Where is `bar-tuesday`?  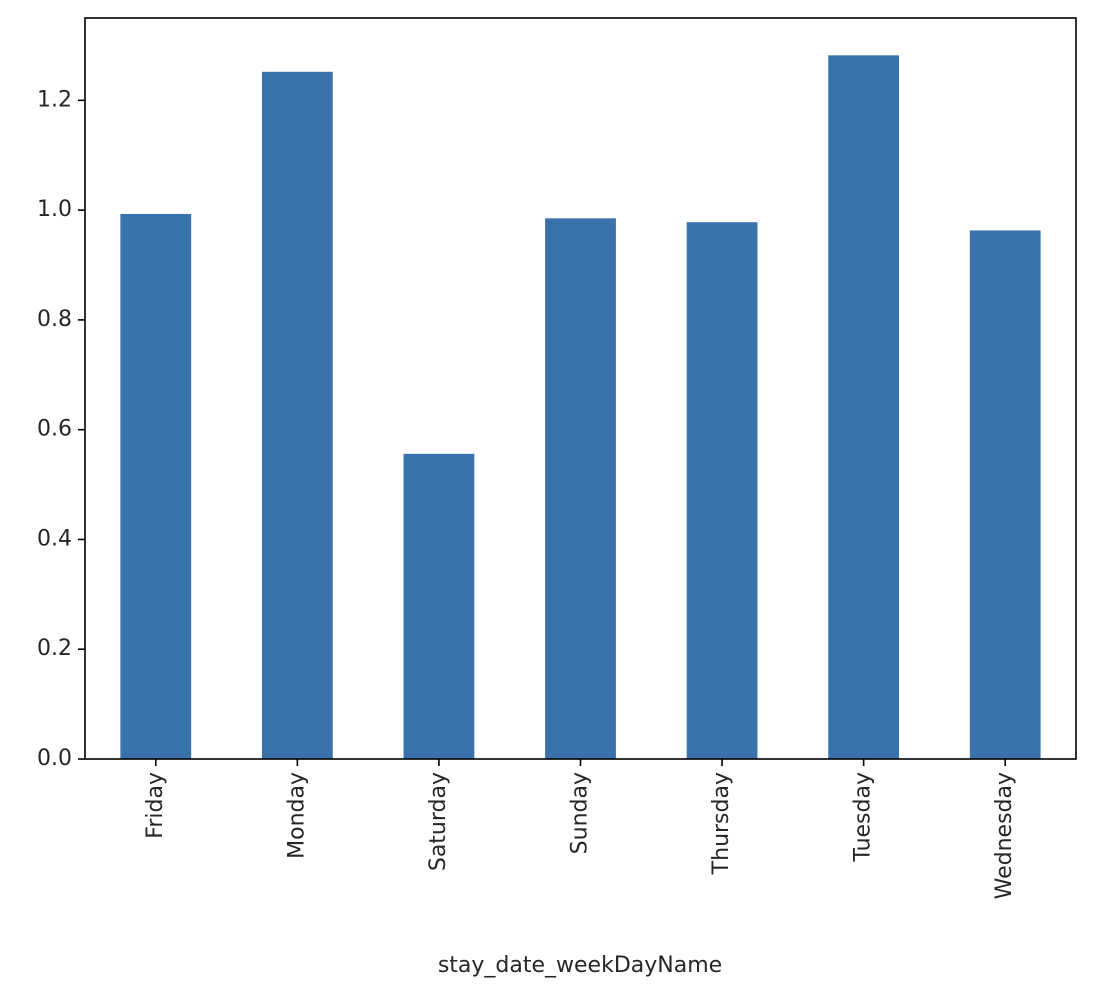
bar-tuesday is located at coordinates (864, 407).